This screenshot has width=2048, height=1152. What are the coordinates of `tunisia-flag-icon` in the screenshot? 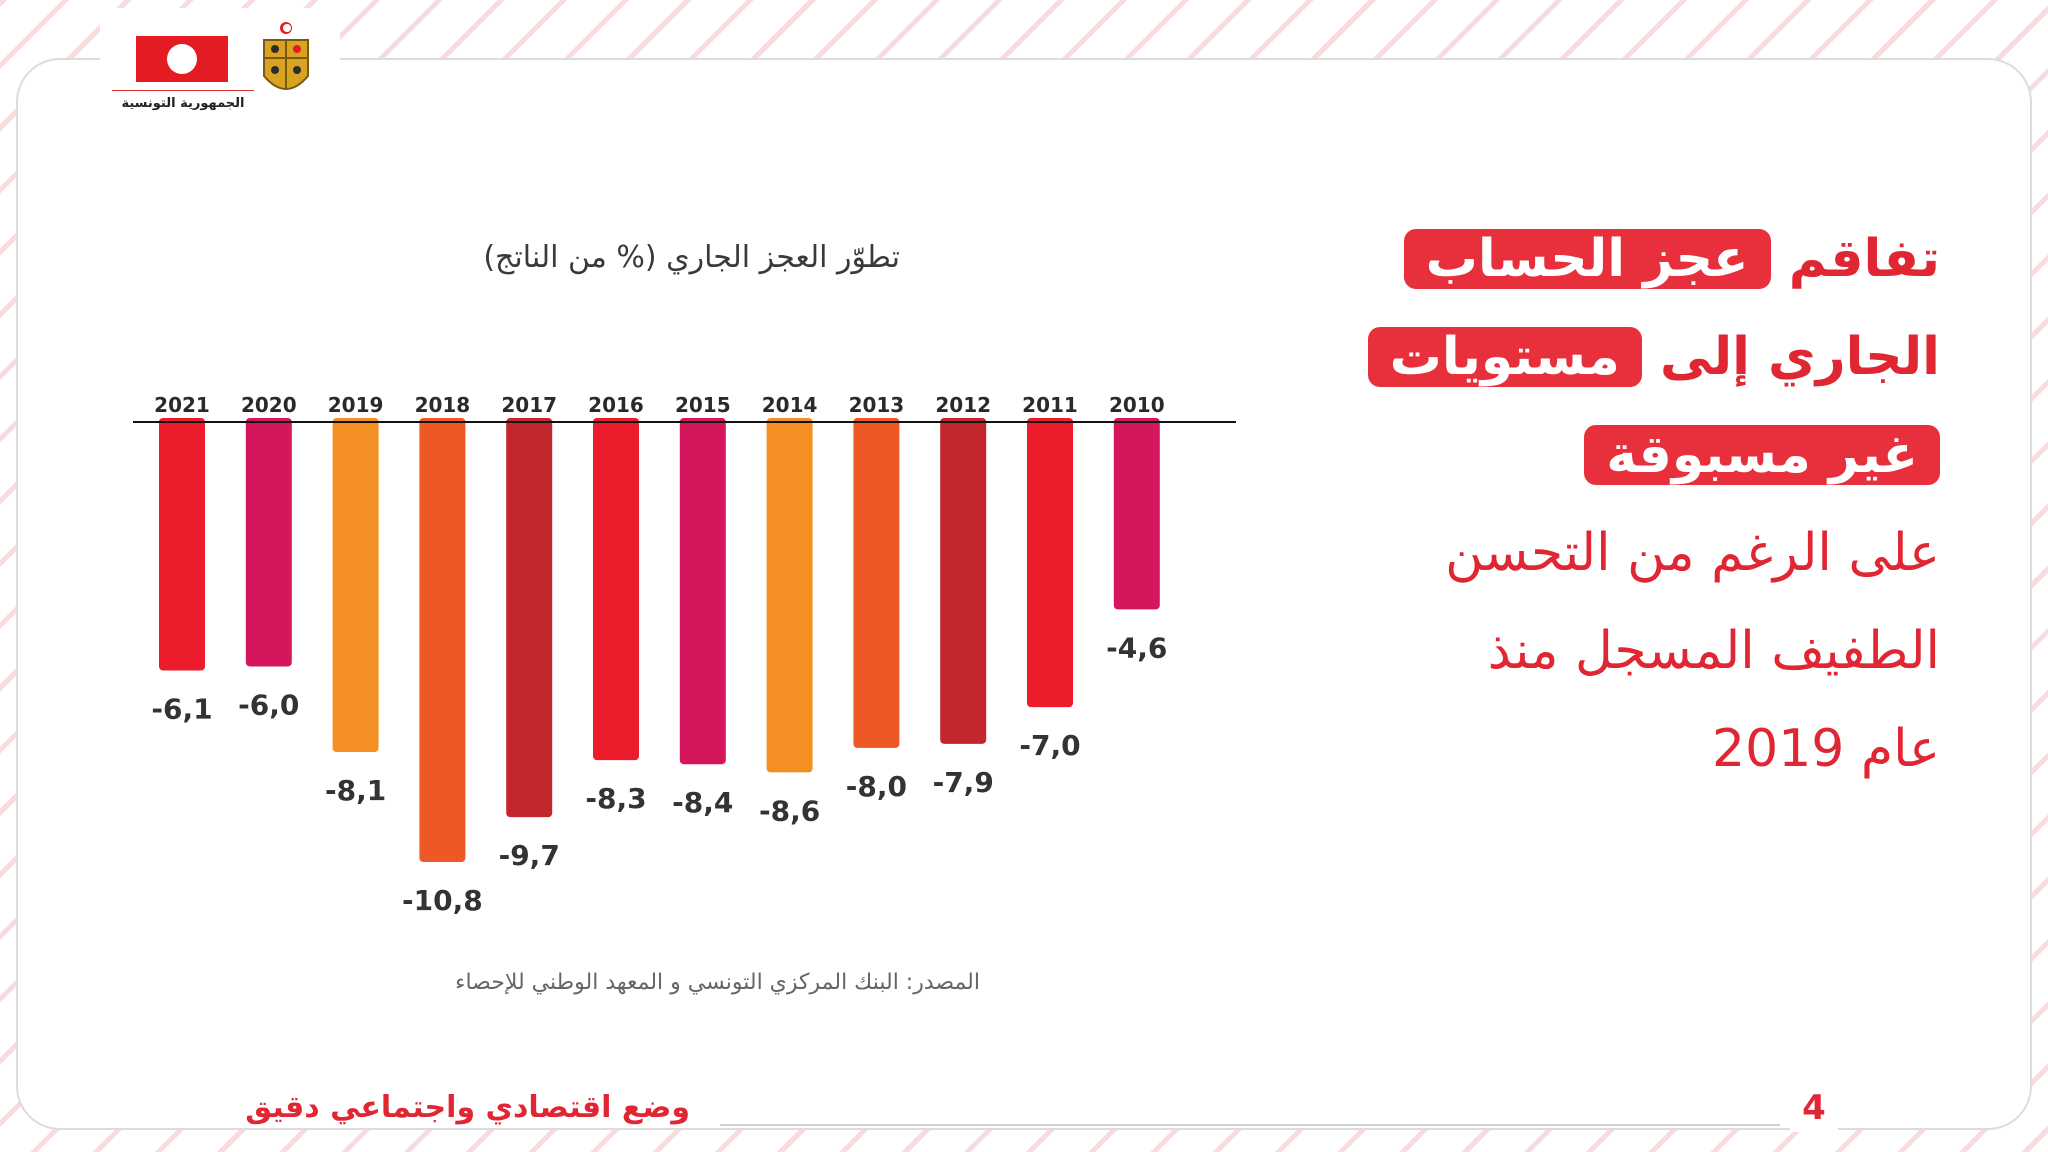 It's located at (182, 59).